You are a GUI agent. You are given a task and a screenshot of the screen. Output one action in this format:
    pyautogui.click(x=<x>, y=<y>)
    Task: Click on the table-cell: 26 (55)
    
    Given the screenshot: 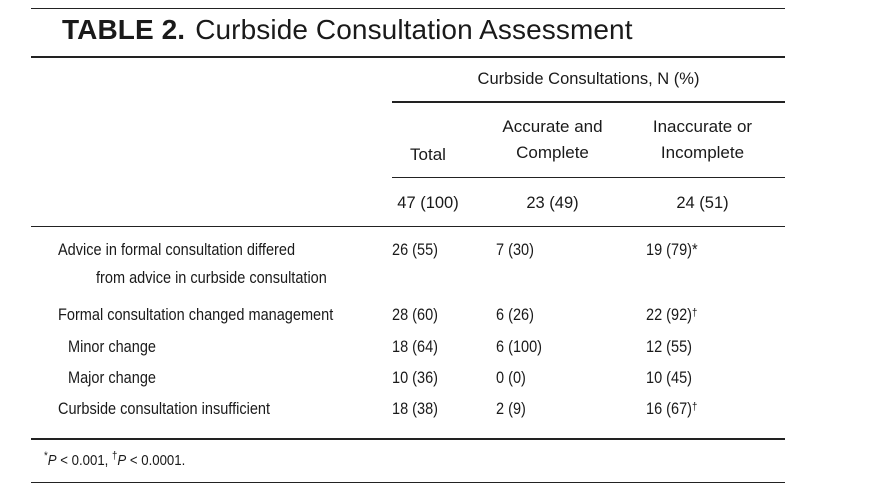 What is the action you would take?
    pyautogui.click(x=415, y=250)
    